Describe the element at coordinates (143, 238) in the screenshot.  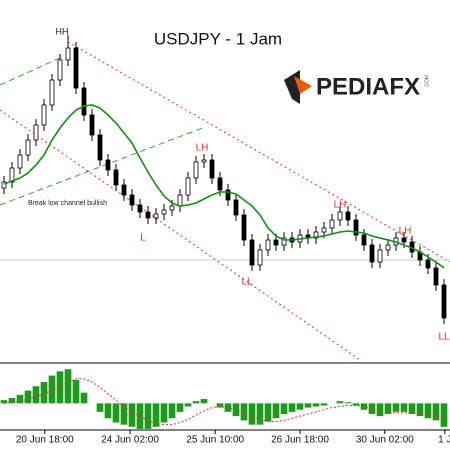
I see `annotation: L` at that location.